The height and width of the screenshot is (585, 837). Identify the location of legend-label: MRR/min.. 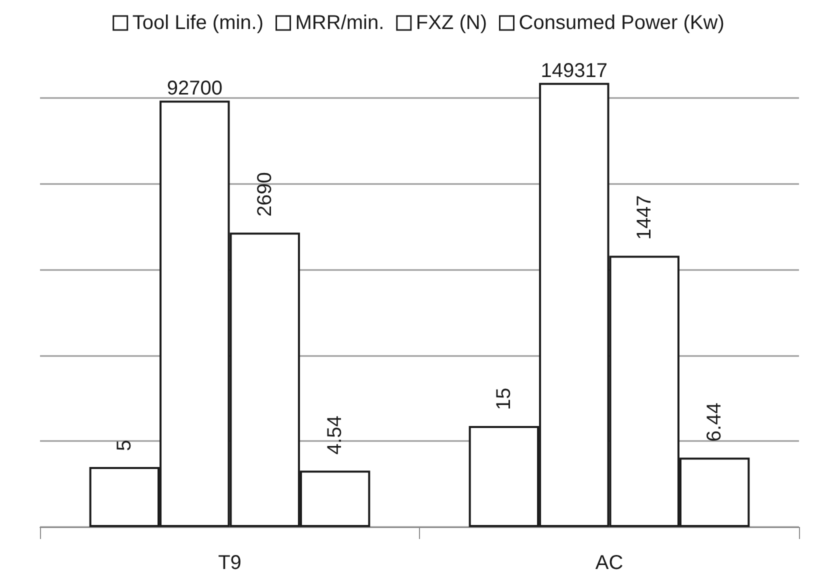
(339, 23).